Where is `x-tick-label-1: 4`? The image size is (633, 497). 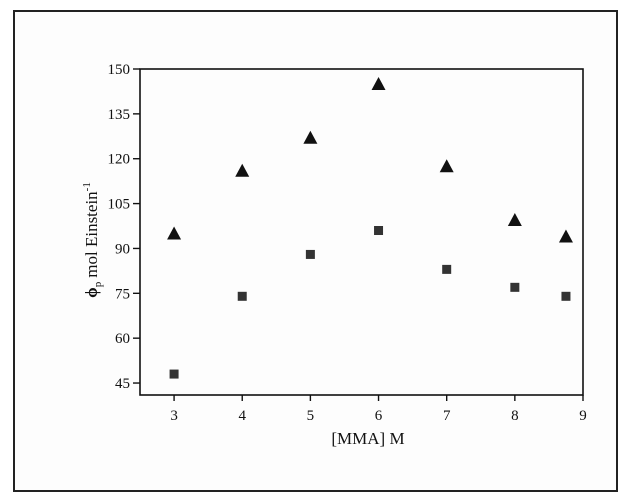 x-tick-label-1: 4 is located at coordinates (242, 416).